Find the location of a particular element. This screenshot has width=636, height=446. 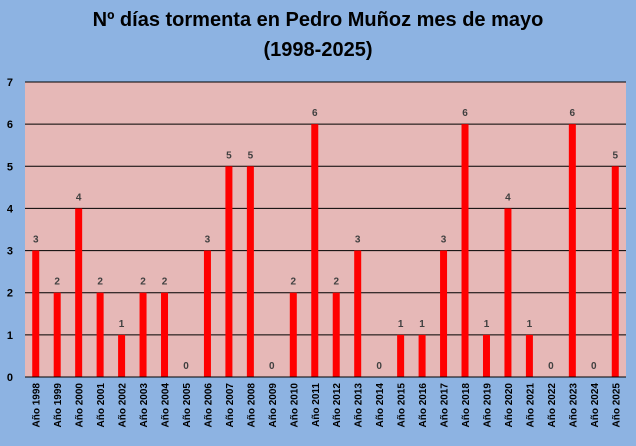

x-tick-label: Año 2001 is located at coordinates (101, 405).